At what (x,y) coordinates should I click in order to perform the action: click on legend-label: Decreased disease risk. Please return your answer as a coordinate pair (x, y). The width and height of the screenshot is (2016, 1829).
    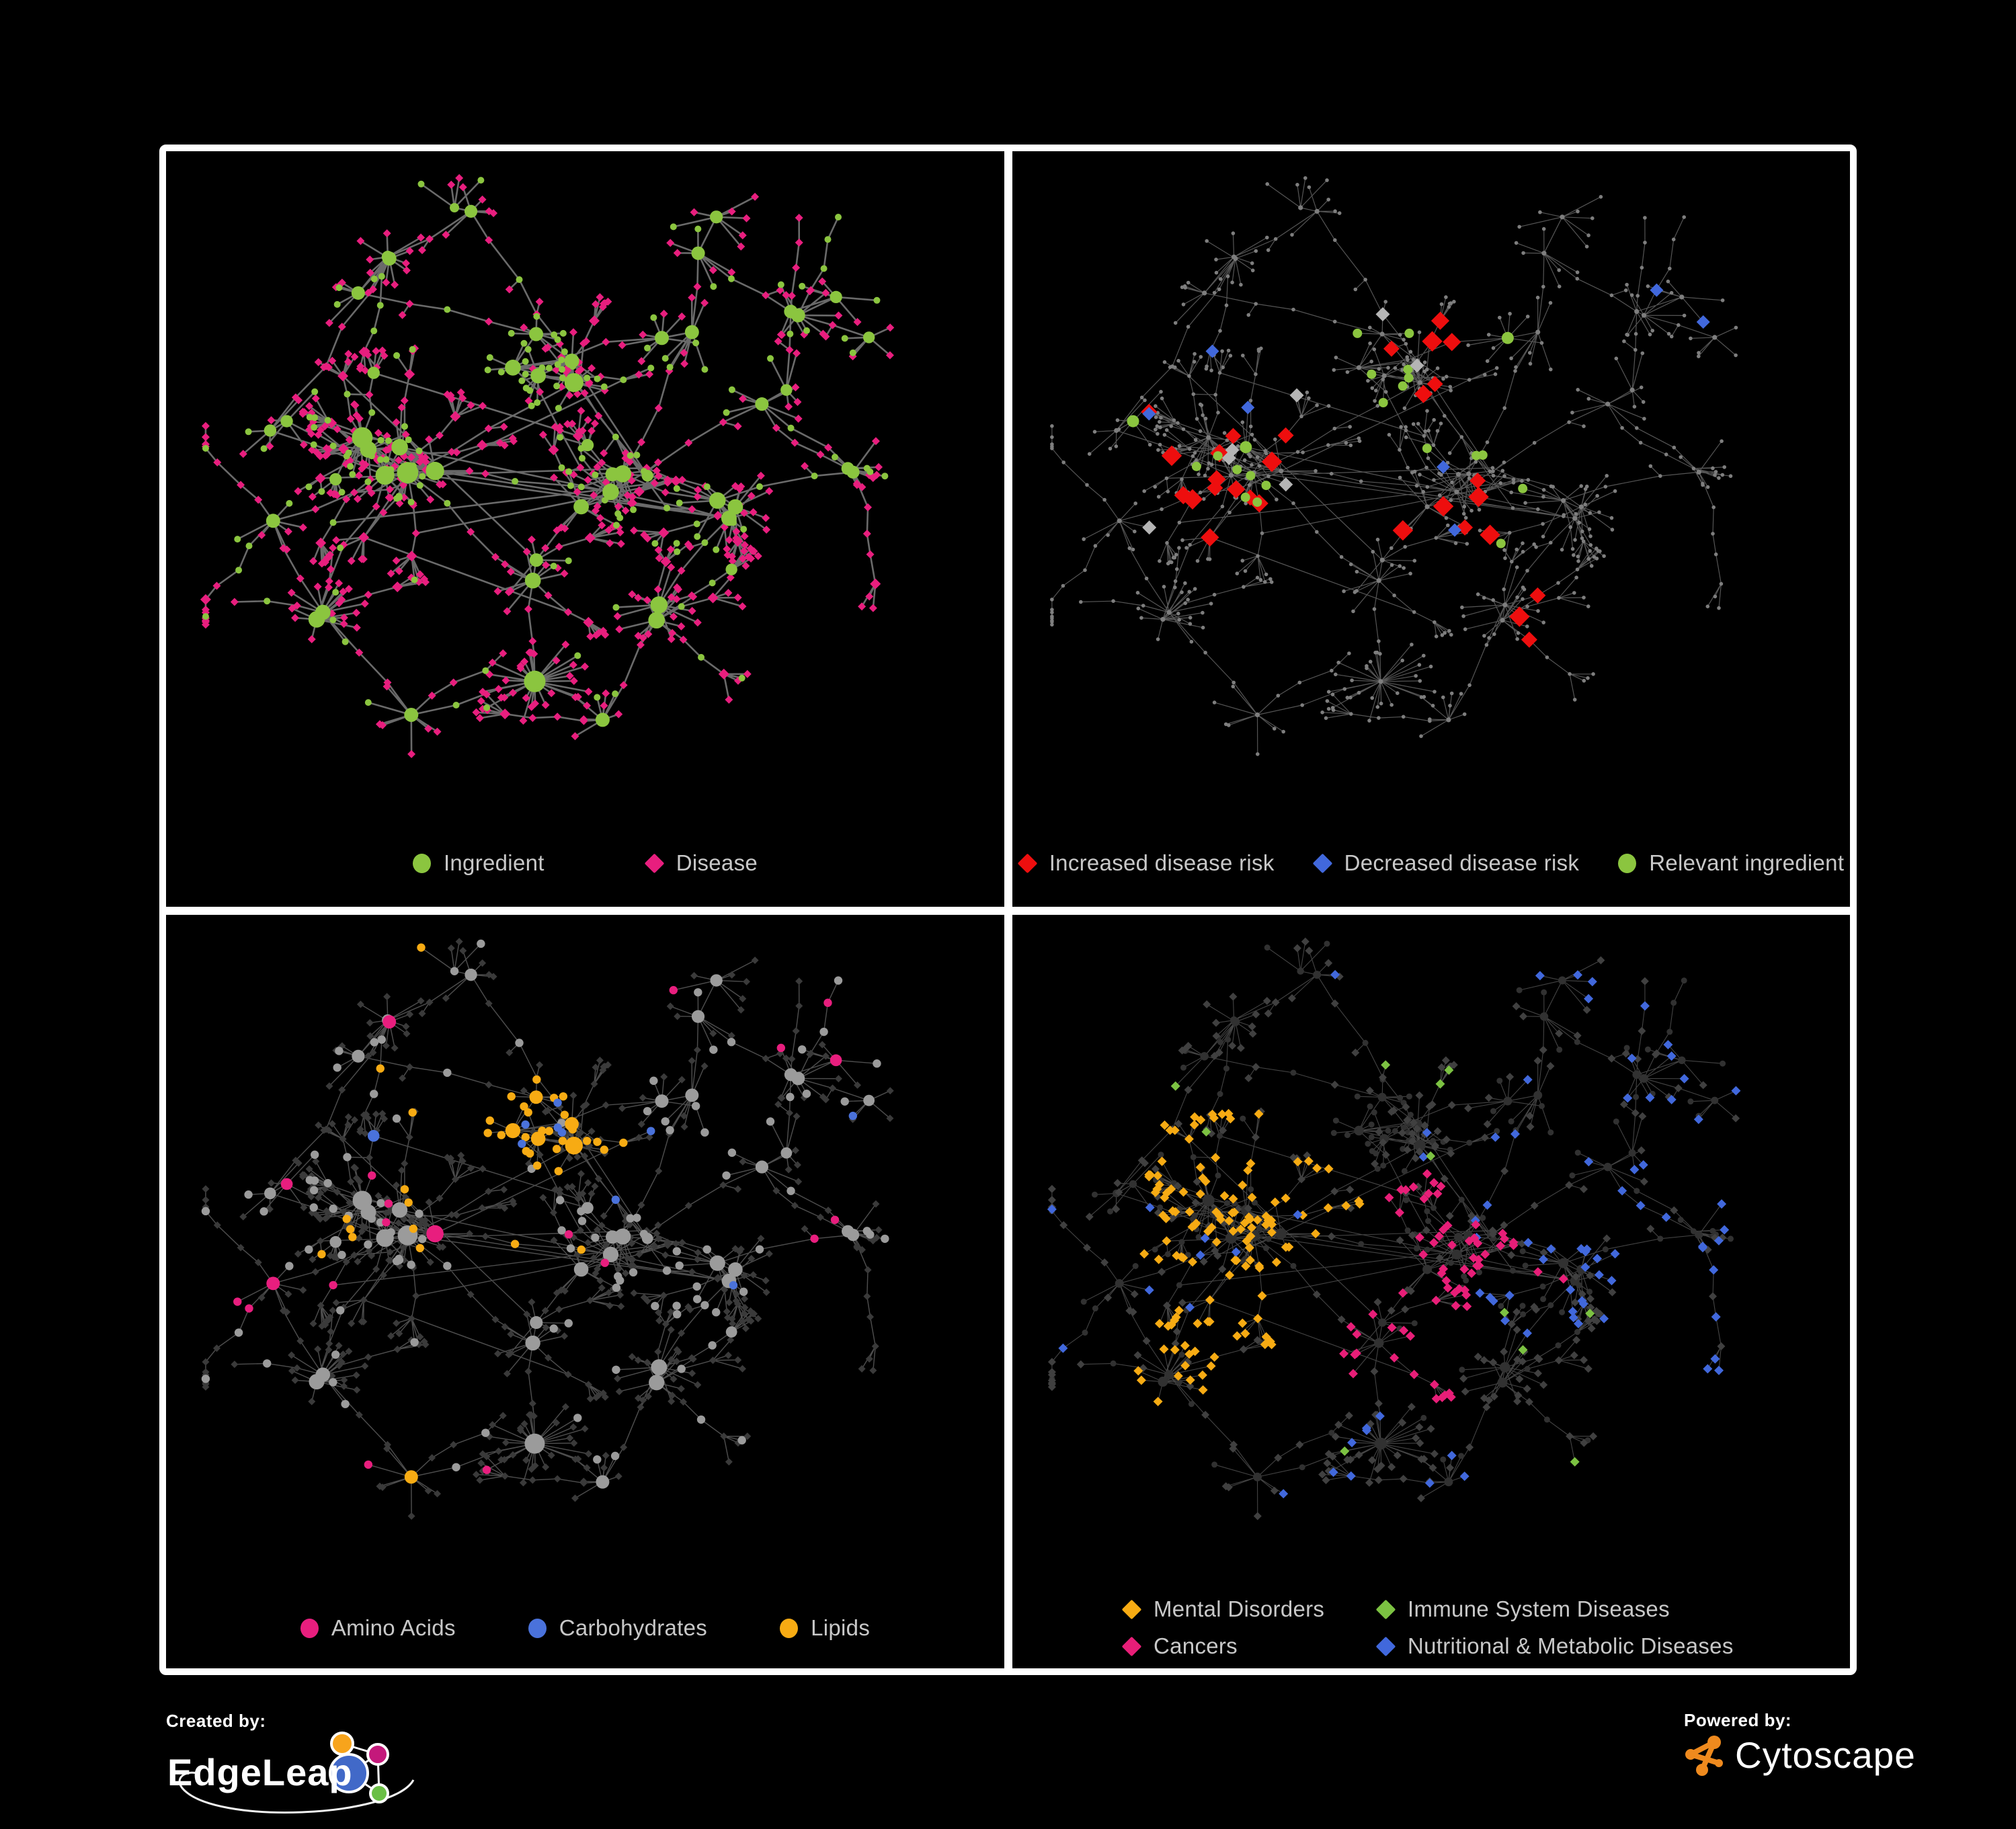
    Looking at the image, I should click on (1462, 862).